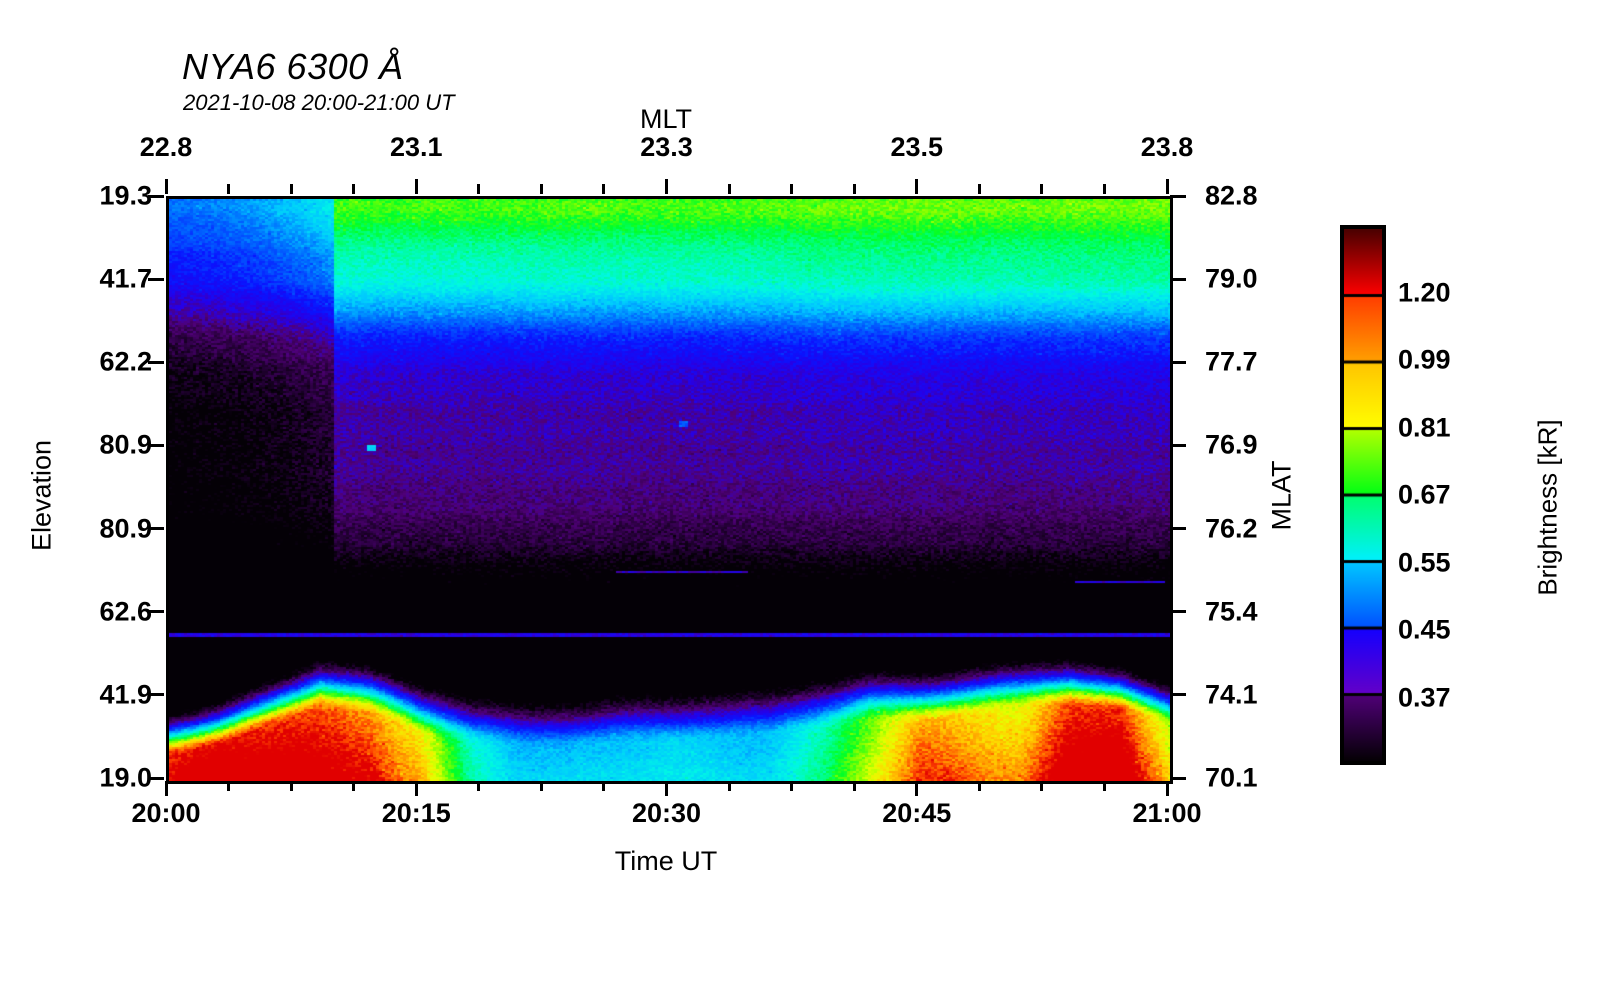 This screenshot has height=1000, width=1600. What do you see at coordinates (293, 66) in the screenshot?
I see `page-title: NYA6 6300 Å` at bounding box center [293, 66].